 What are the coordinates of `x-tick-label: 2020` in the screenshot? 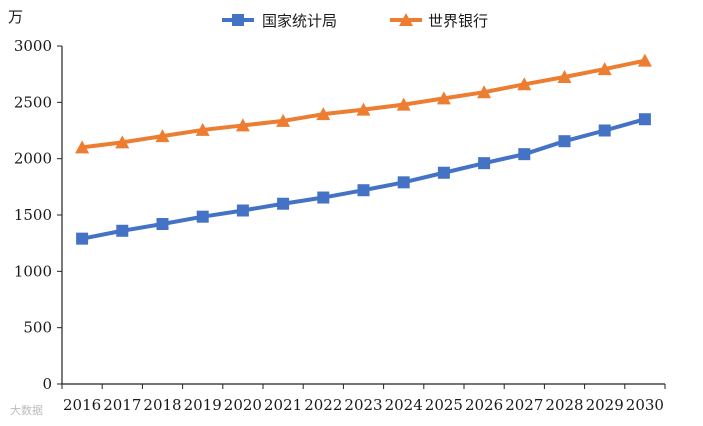 It's located at (243, 405).